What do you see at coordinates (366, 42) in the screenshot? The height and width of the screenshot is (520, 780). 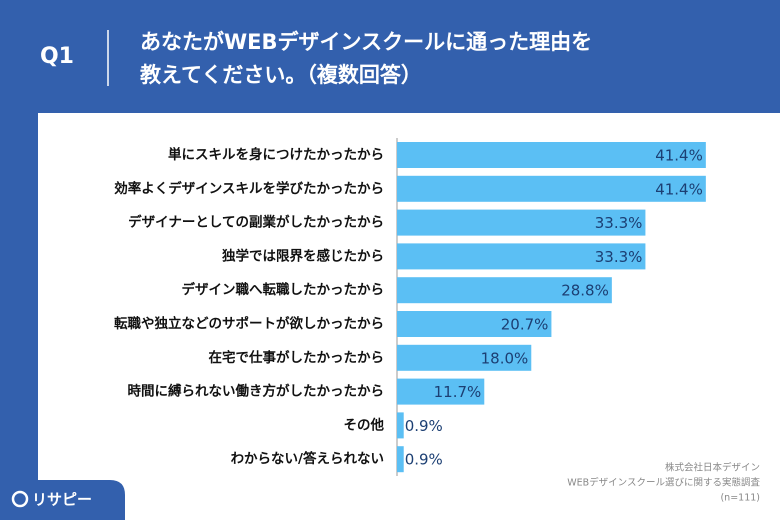 I see `title-line: あなたがWEBデザインスクールに通った理由を` at bounding box center [366, 42].